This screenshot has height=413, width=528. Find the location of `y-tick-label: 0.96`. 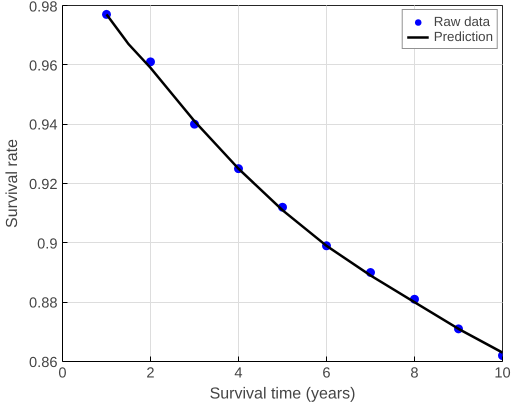

y-tick-label: 0.96 is located at coordinates (43, 66).